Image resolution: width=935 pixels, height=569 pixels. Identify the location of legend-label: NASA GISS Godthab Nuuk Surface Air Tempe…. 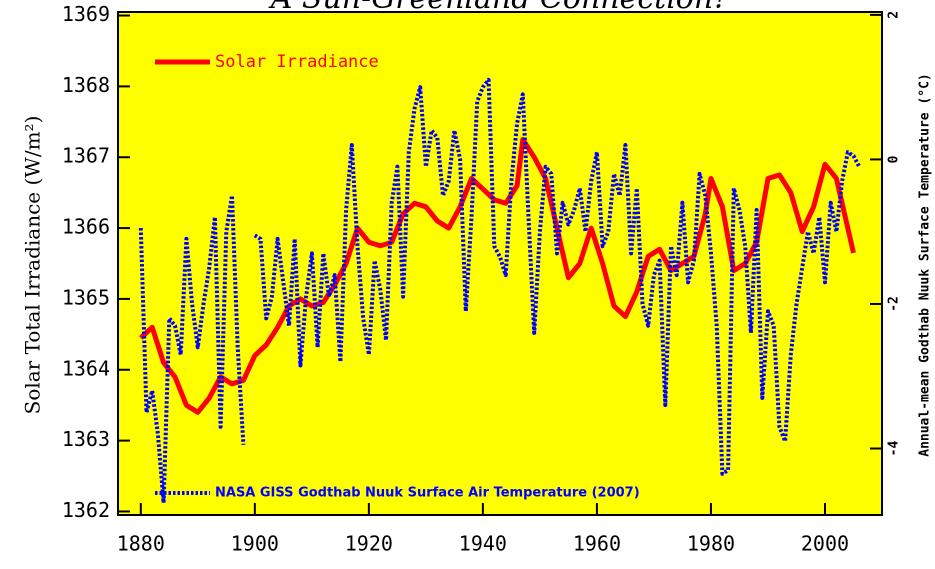
(427, 493).